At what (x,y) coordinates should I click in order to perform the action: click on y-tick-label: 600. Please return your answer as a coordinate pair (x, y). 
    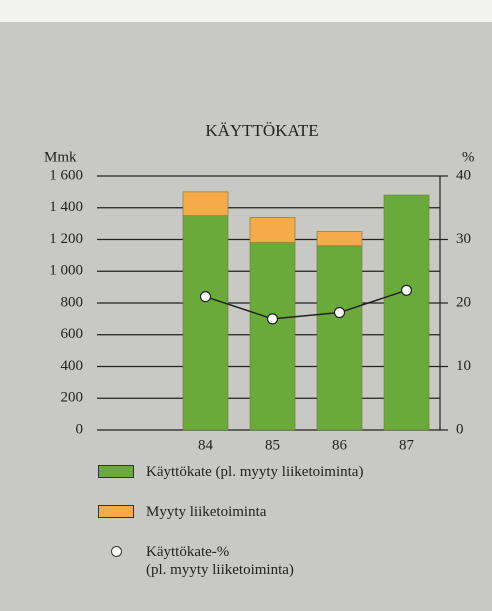
    Looking at the image, I should click on (72, 334).